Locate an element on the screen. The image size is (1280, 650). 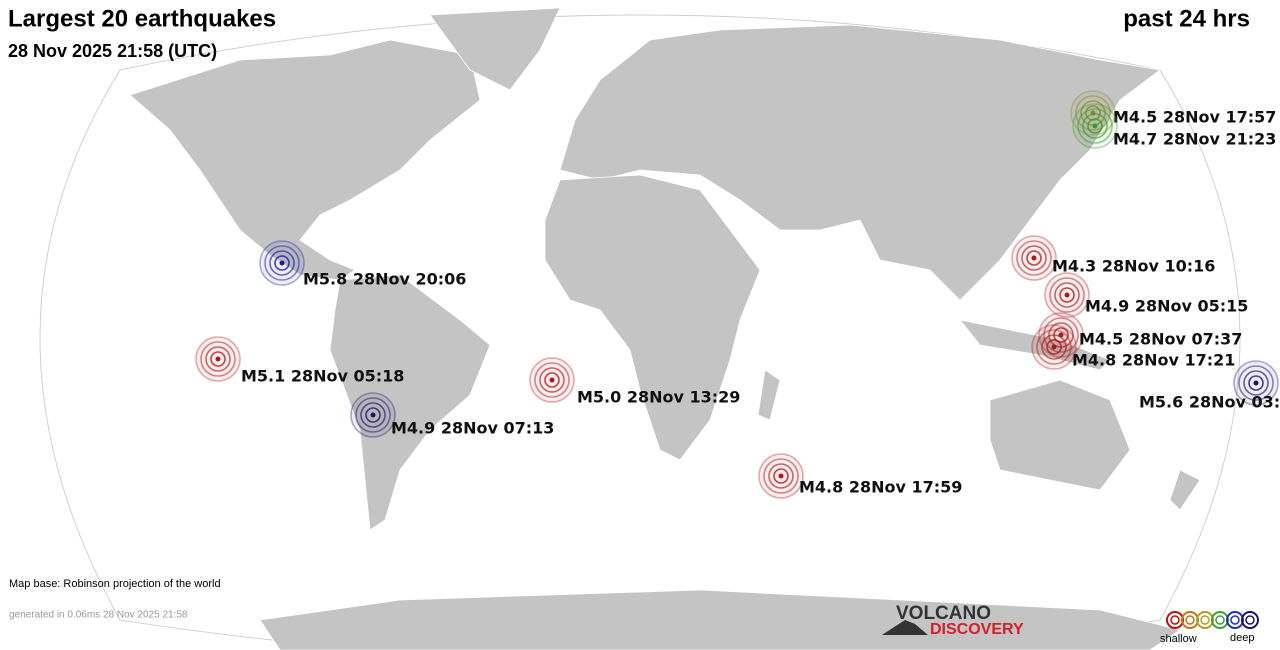
quake-label: M4.8 28Nov 17:21 is located at coordinates (1153, 360).